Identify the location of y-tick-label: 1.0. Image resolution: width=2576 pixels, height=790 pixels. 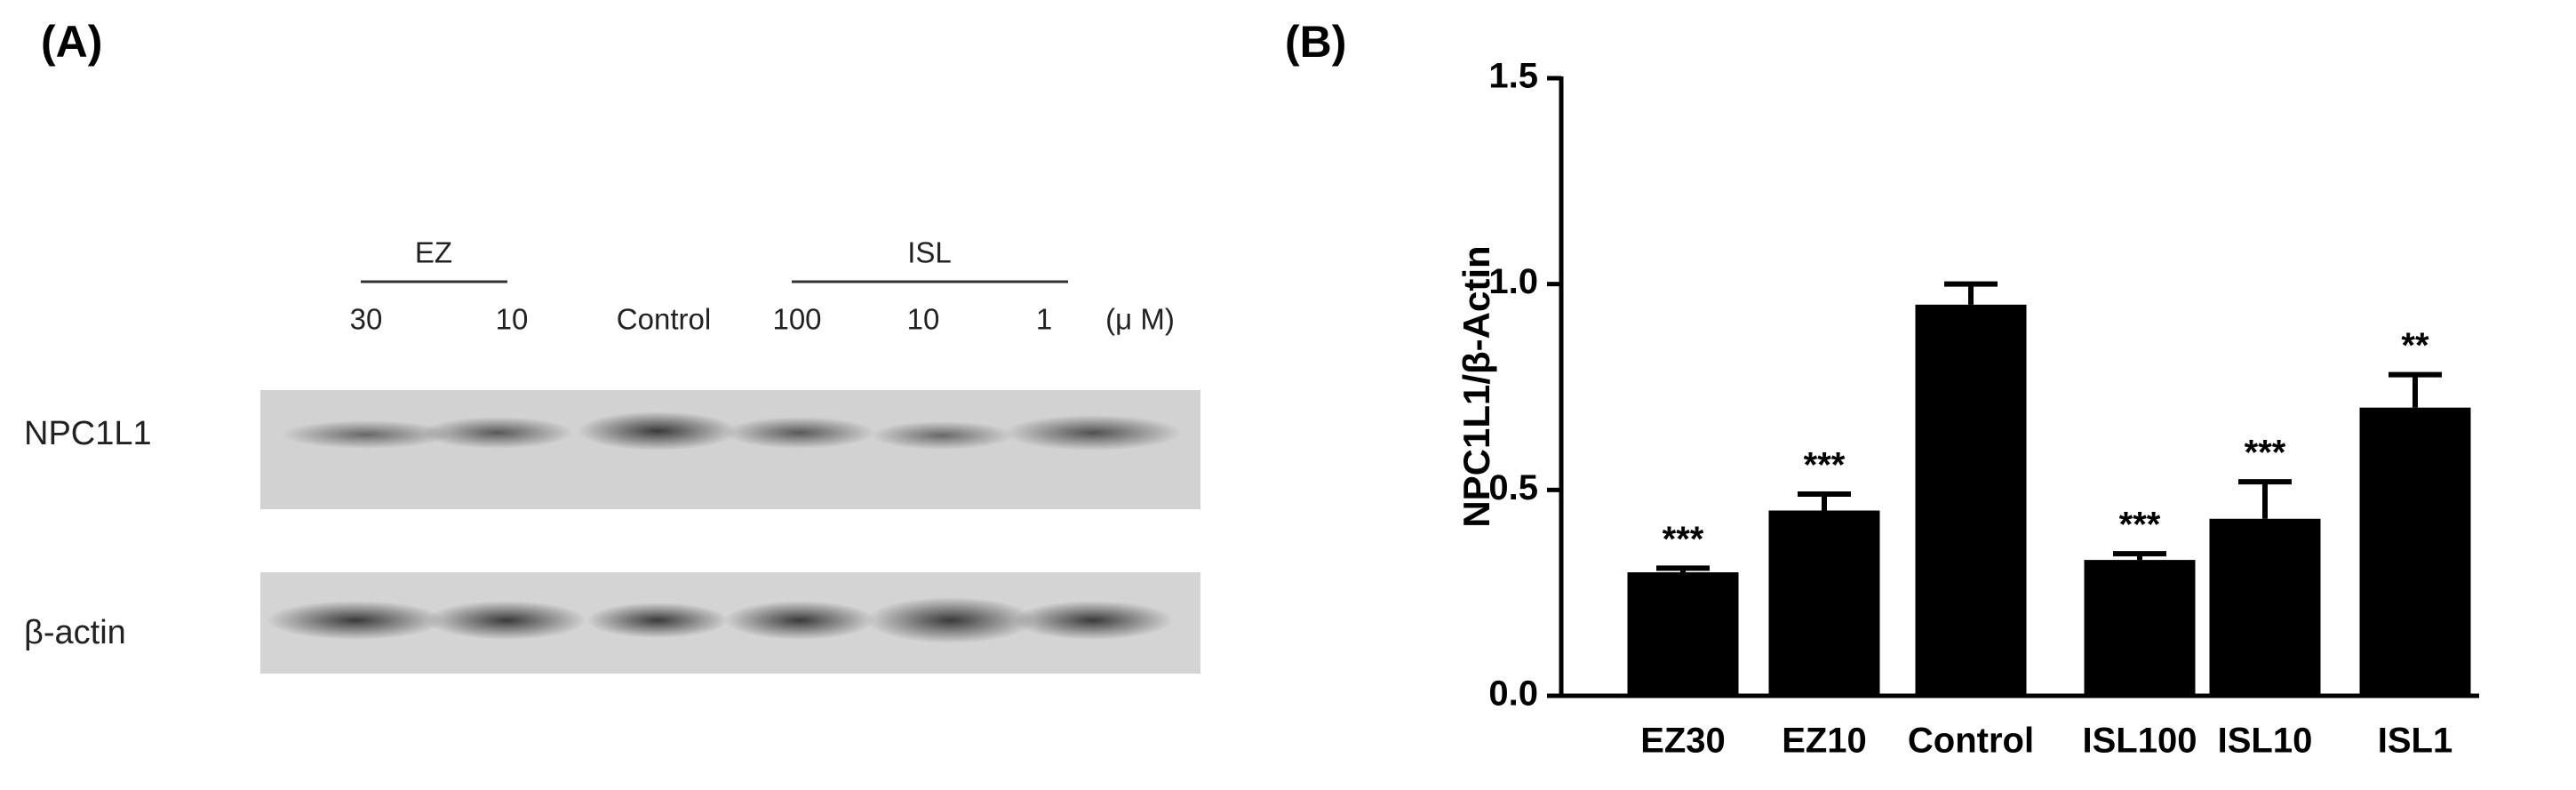
(1513, 281).